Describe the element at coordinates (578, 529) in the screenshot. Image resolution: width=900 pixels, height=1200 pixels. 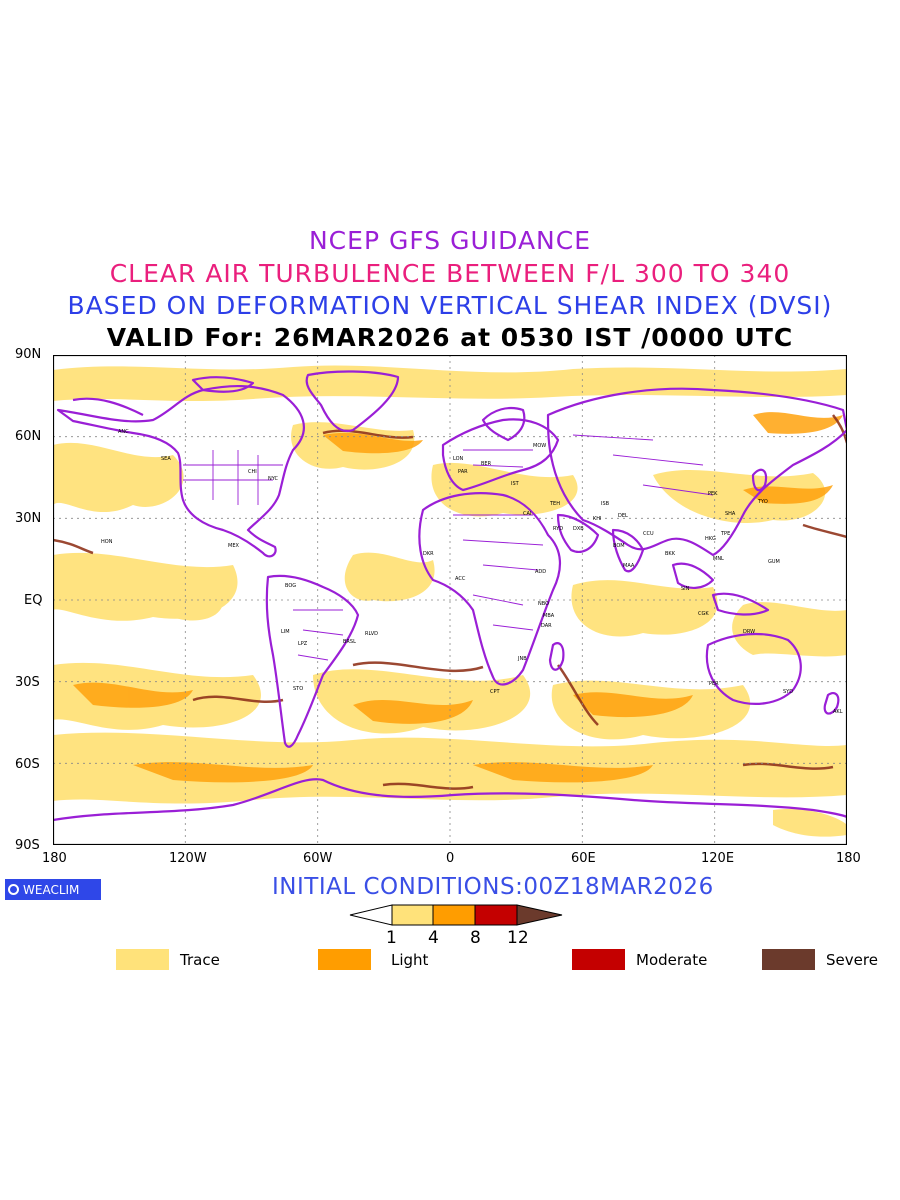
I see `svg-text: DXB` at that location.